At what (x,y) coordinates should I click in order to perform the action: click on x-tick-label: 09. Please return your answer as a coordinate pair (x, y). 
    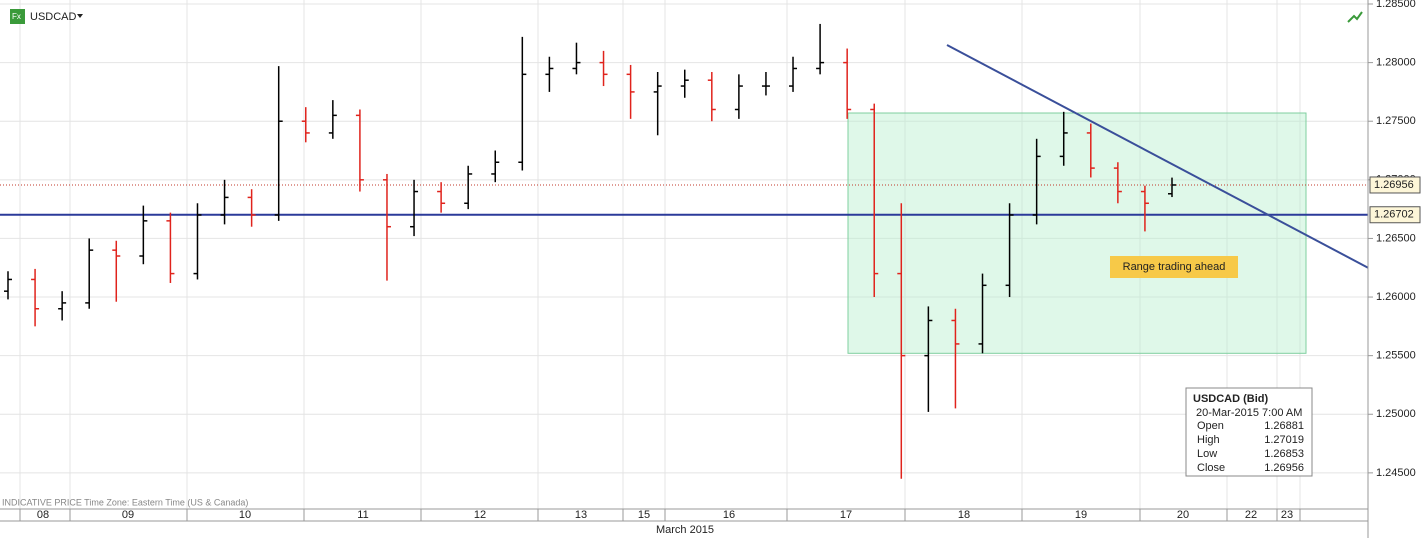
    Looking at the image, I should click on (128, 515).